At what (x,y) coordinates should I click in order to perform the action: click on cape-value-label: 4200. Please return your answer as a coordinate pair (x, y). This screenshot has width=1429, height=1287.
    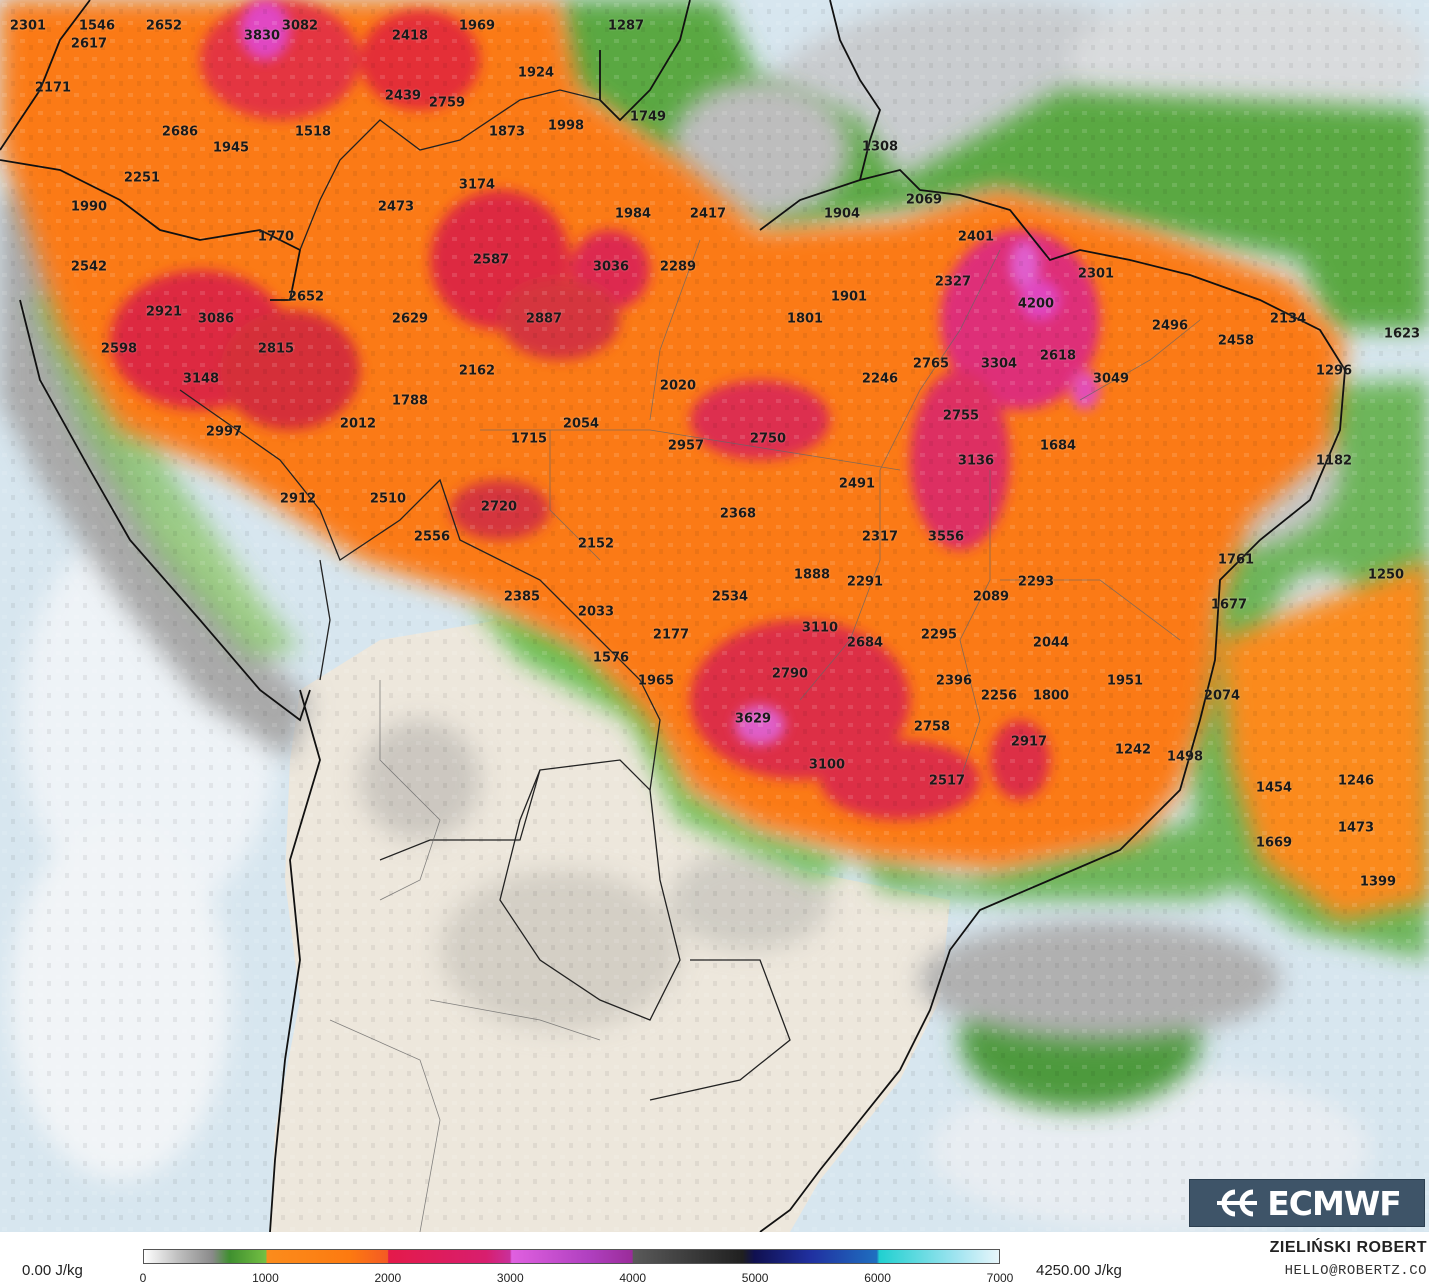
    Looking at the image, I should click on (1036, 304).